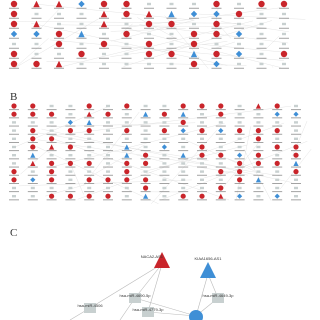 The image size is (320, 320). Describe the element at coordinates (13, 97) in the screenshot. I see `panel-label: B` at that location.